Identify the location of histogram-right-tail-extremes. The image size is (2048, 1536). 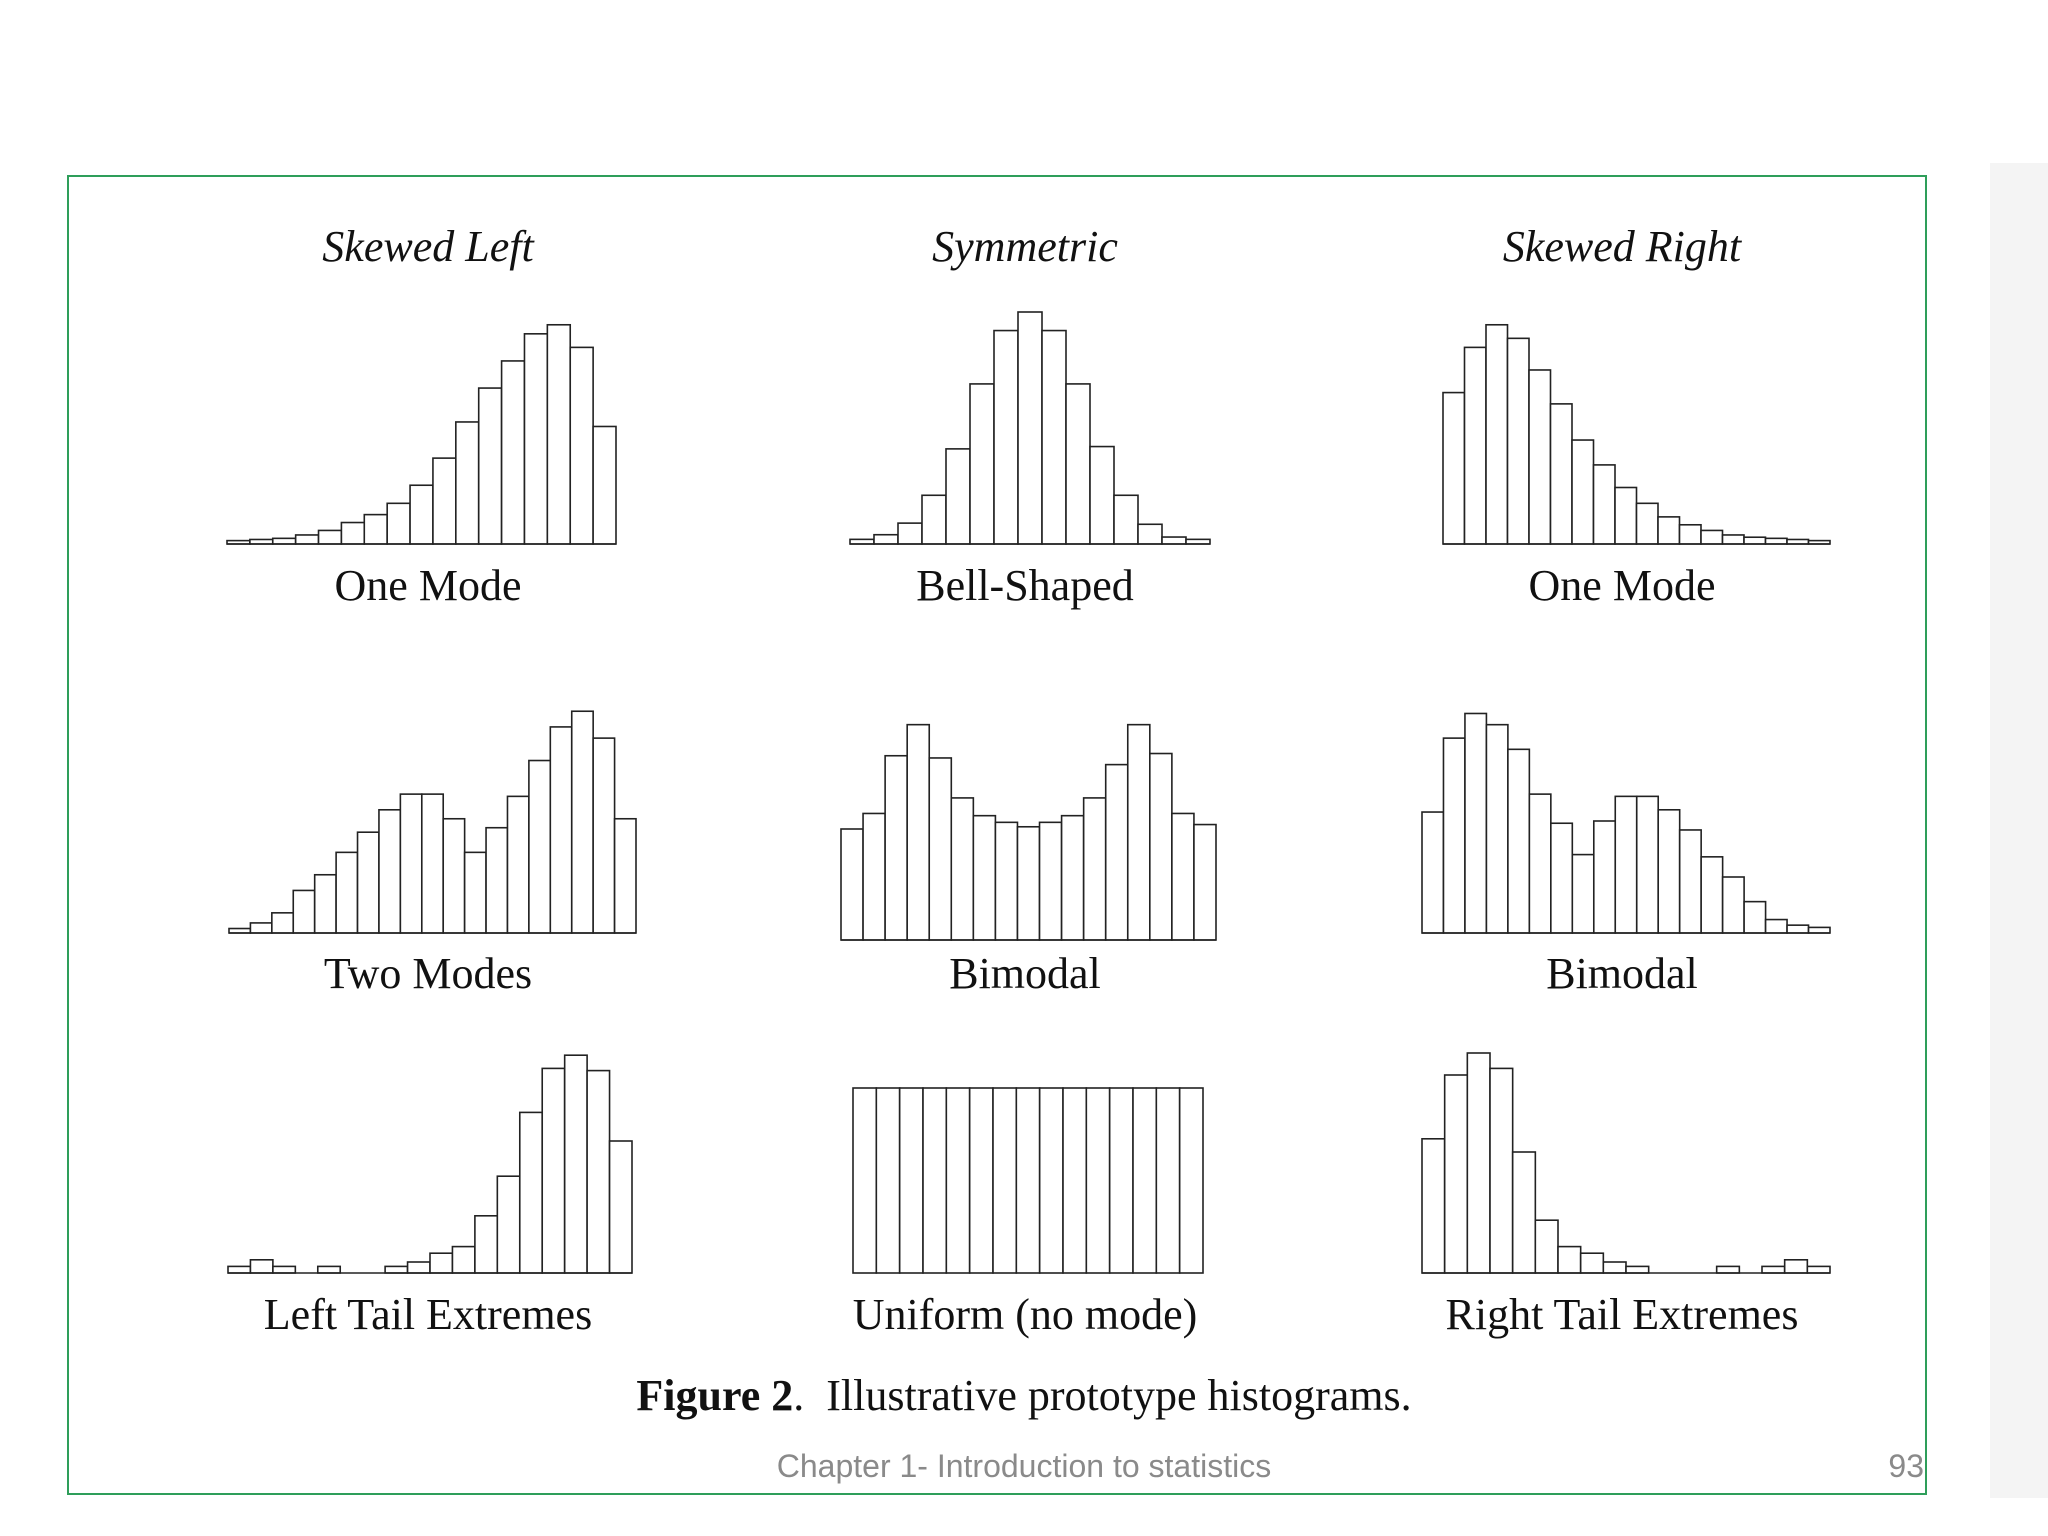
(1626, 1163).